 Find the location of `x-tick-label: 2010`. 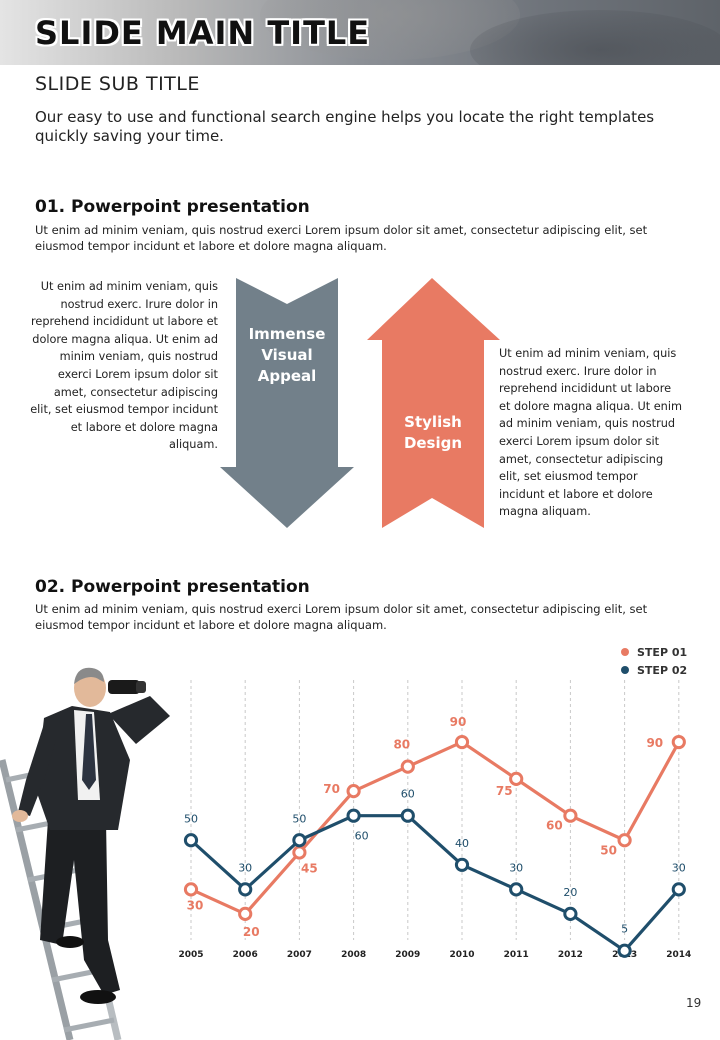

x-tick-label: 2010 is located at coordinates (461, 955).